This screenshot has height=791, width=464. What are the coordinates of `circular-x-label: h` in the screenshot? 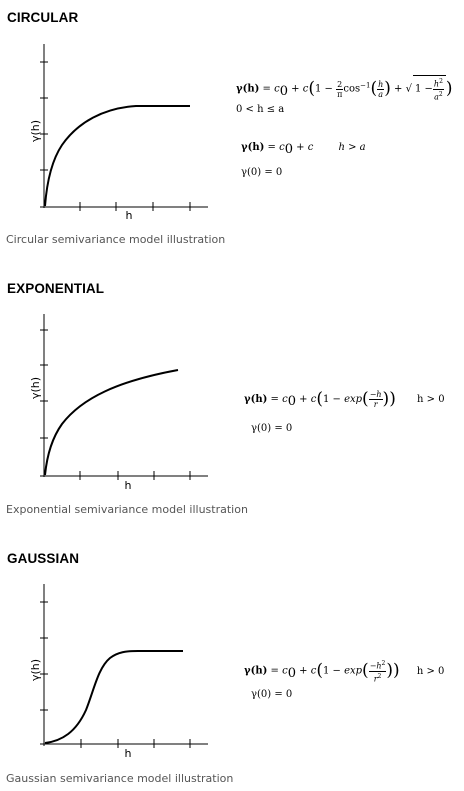 It's located at (129, 215).